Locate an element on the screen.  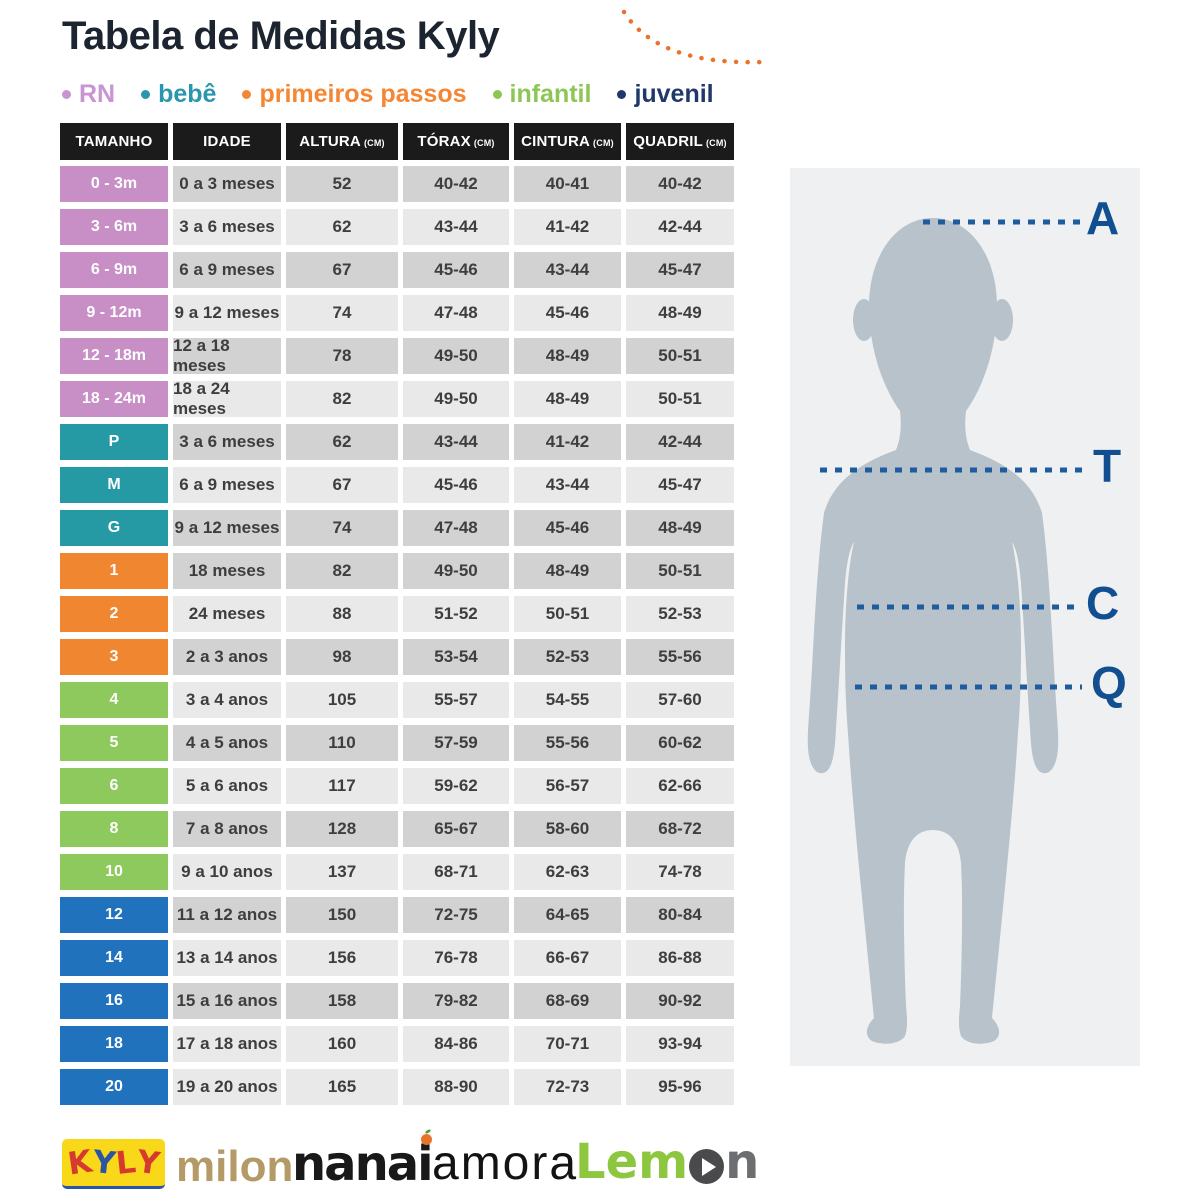
lemon-play-icon is located at coordinates (707, 1166).